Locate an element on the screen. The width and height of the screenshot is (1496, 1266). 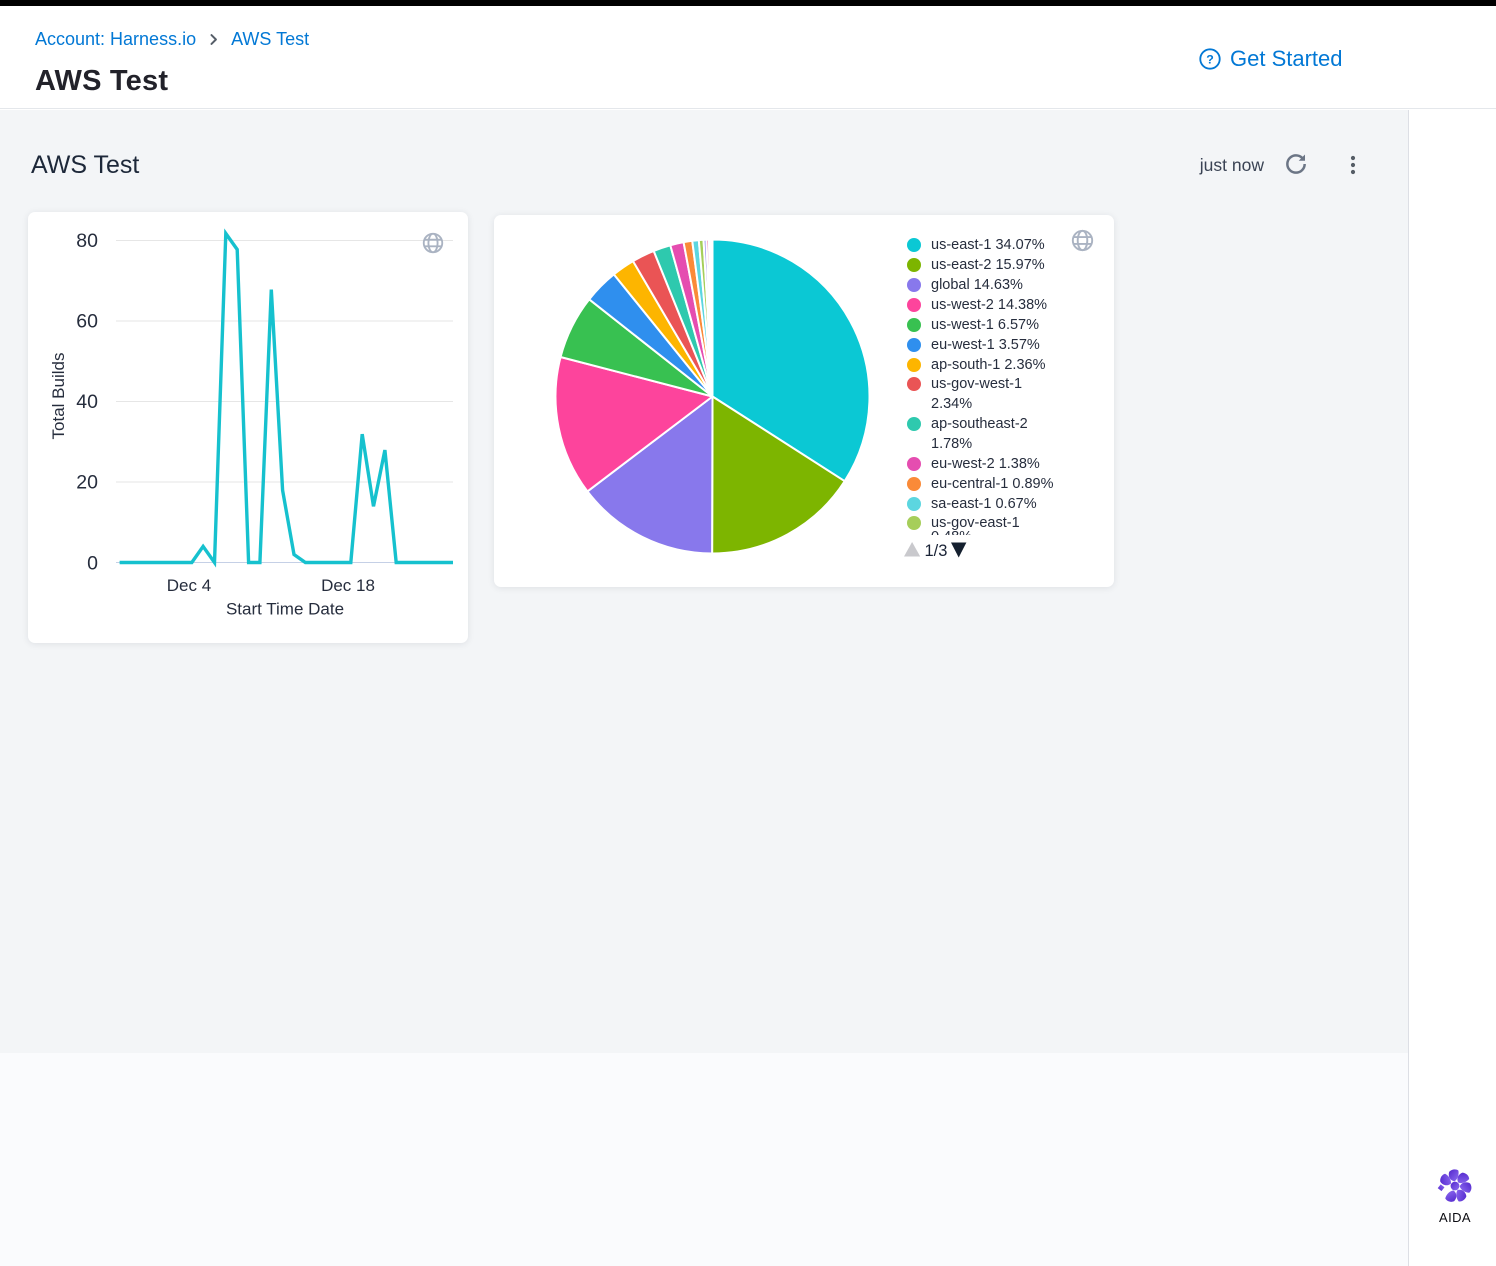
svg-text: 0 is located at coordinates (92, 564).